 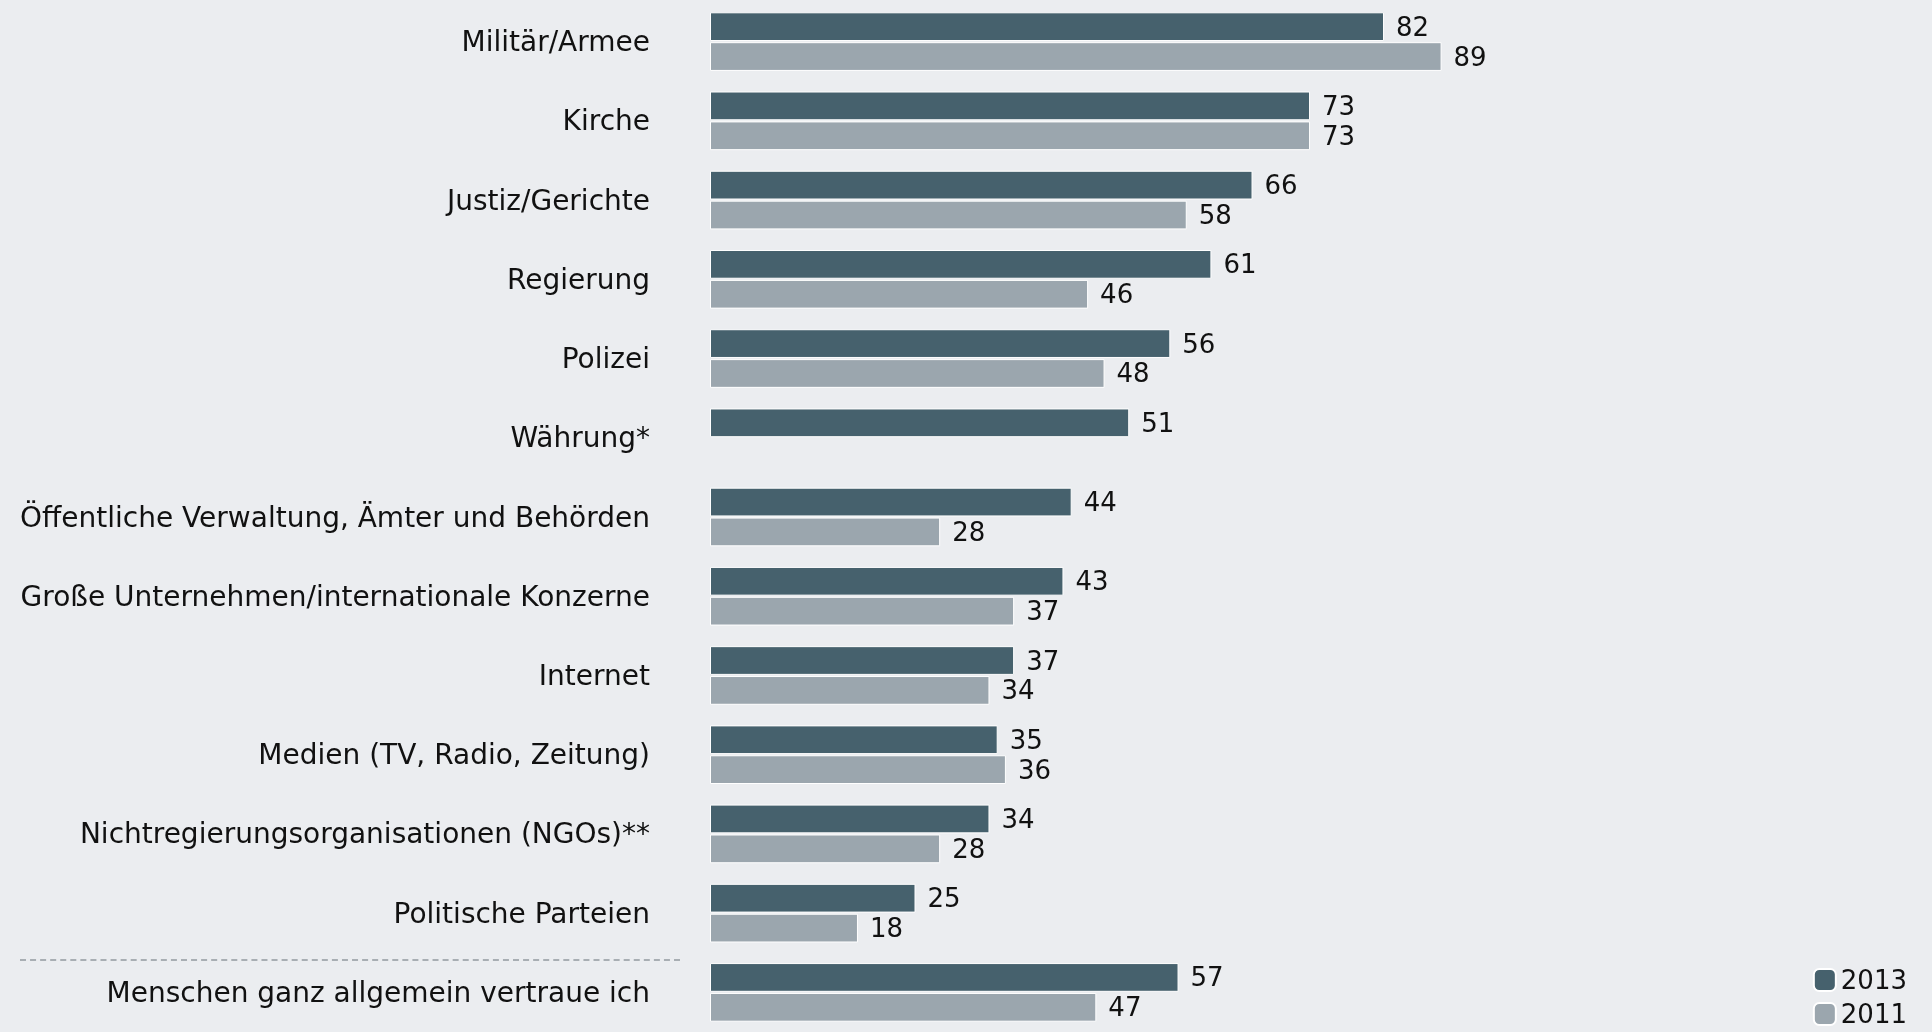 I want to click on data-label: 44, so click(x=1100, y=502).